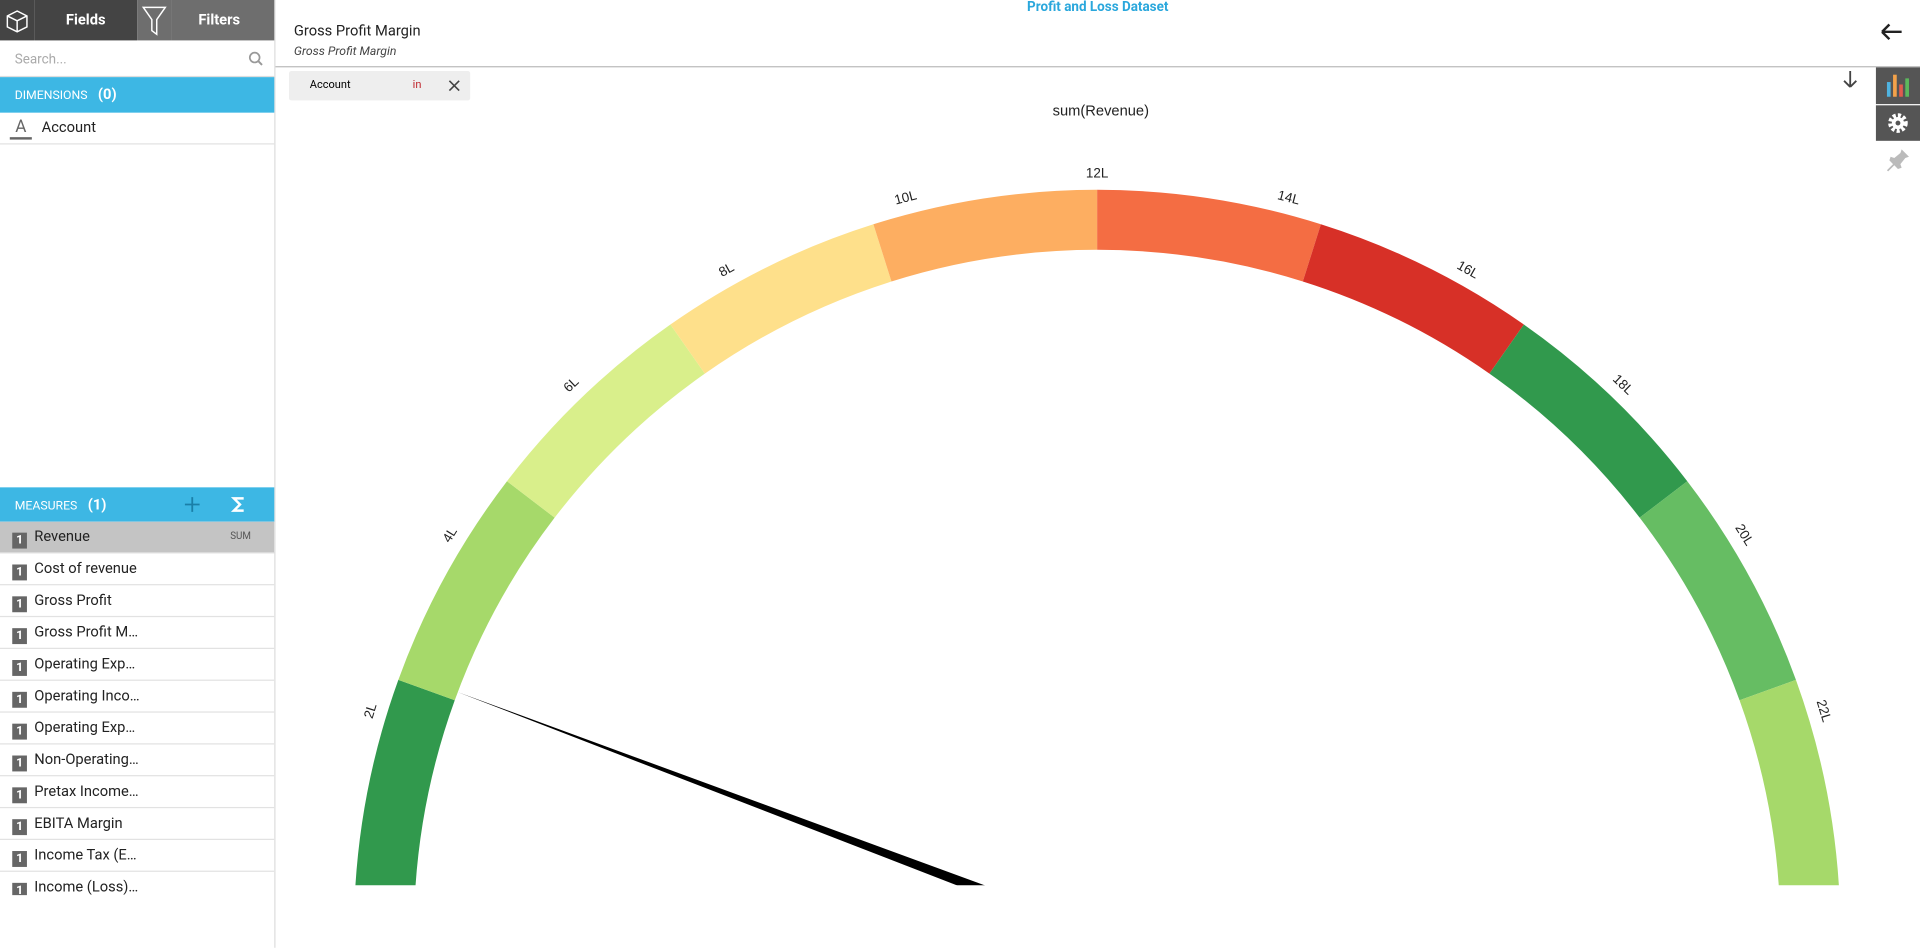 The height and width of the screenshot is (948, 1920). Describe the element at coordinates (1097, 67) in the screenshot. I see `divider` at that location.